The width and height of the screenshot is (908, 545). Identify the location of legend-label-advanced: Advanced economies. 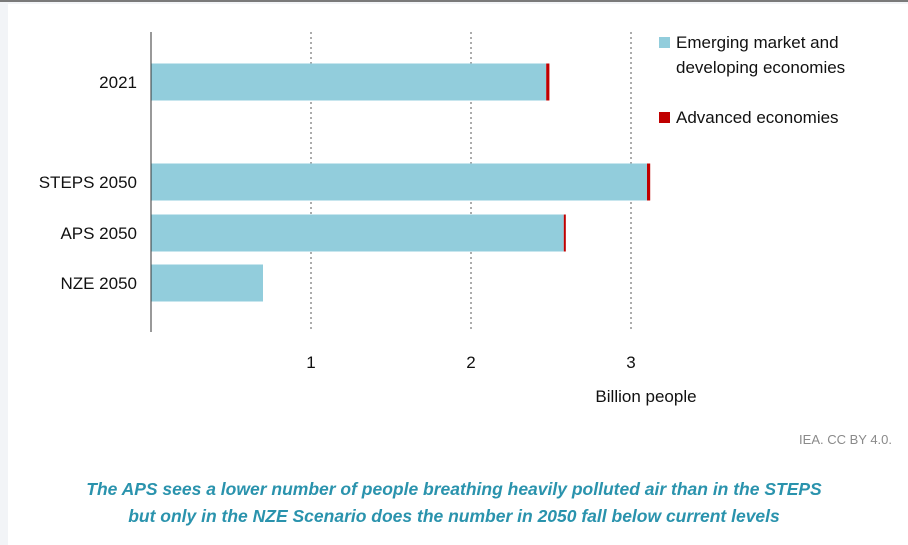
(757, 117).